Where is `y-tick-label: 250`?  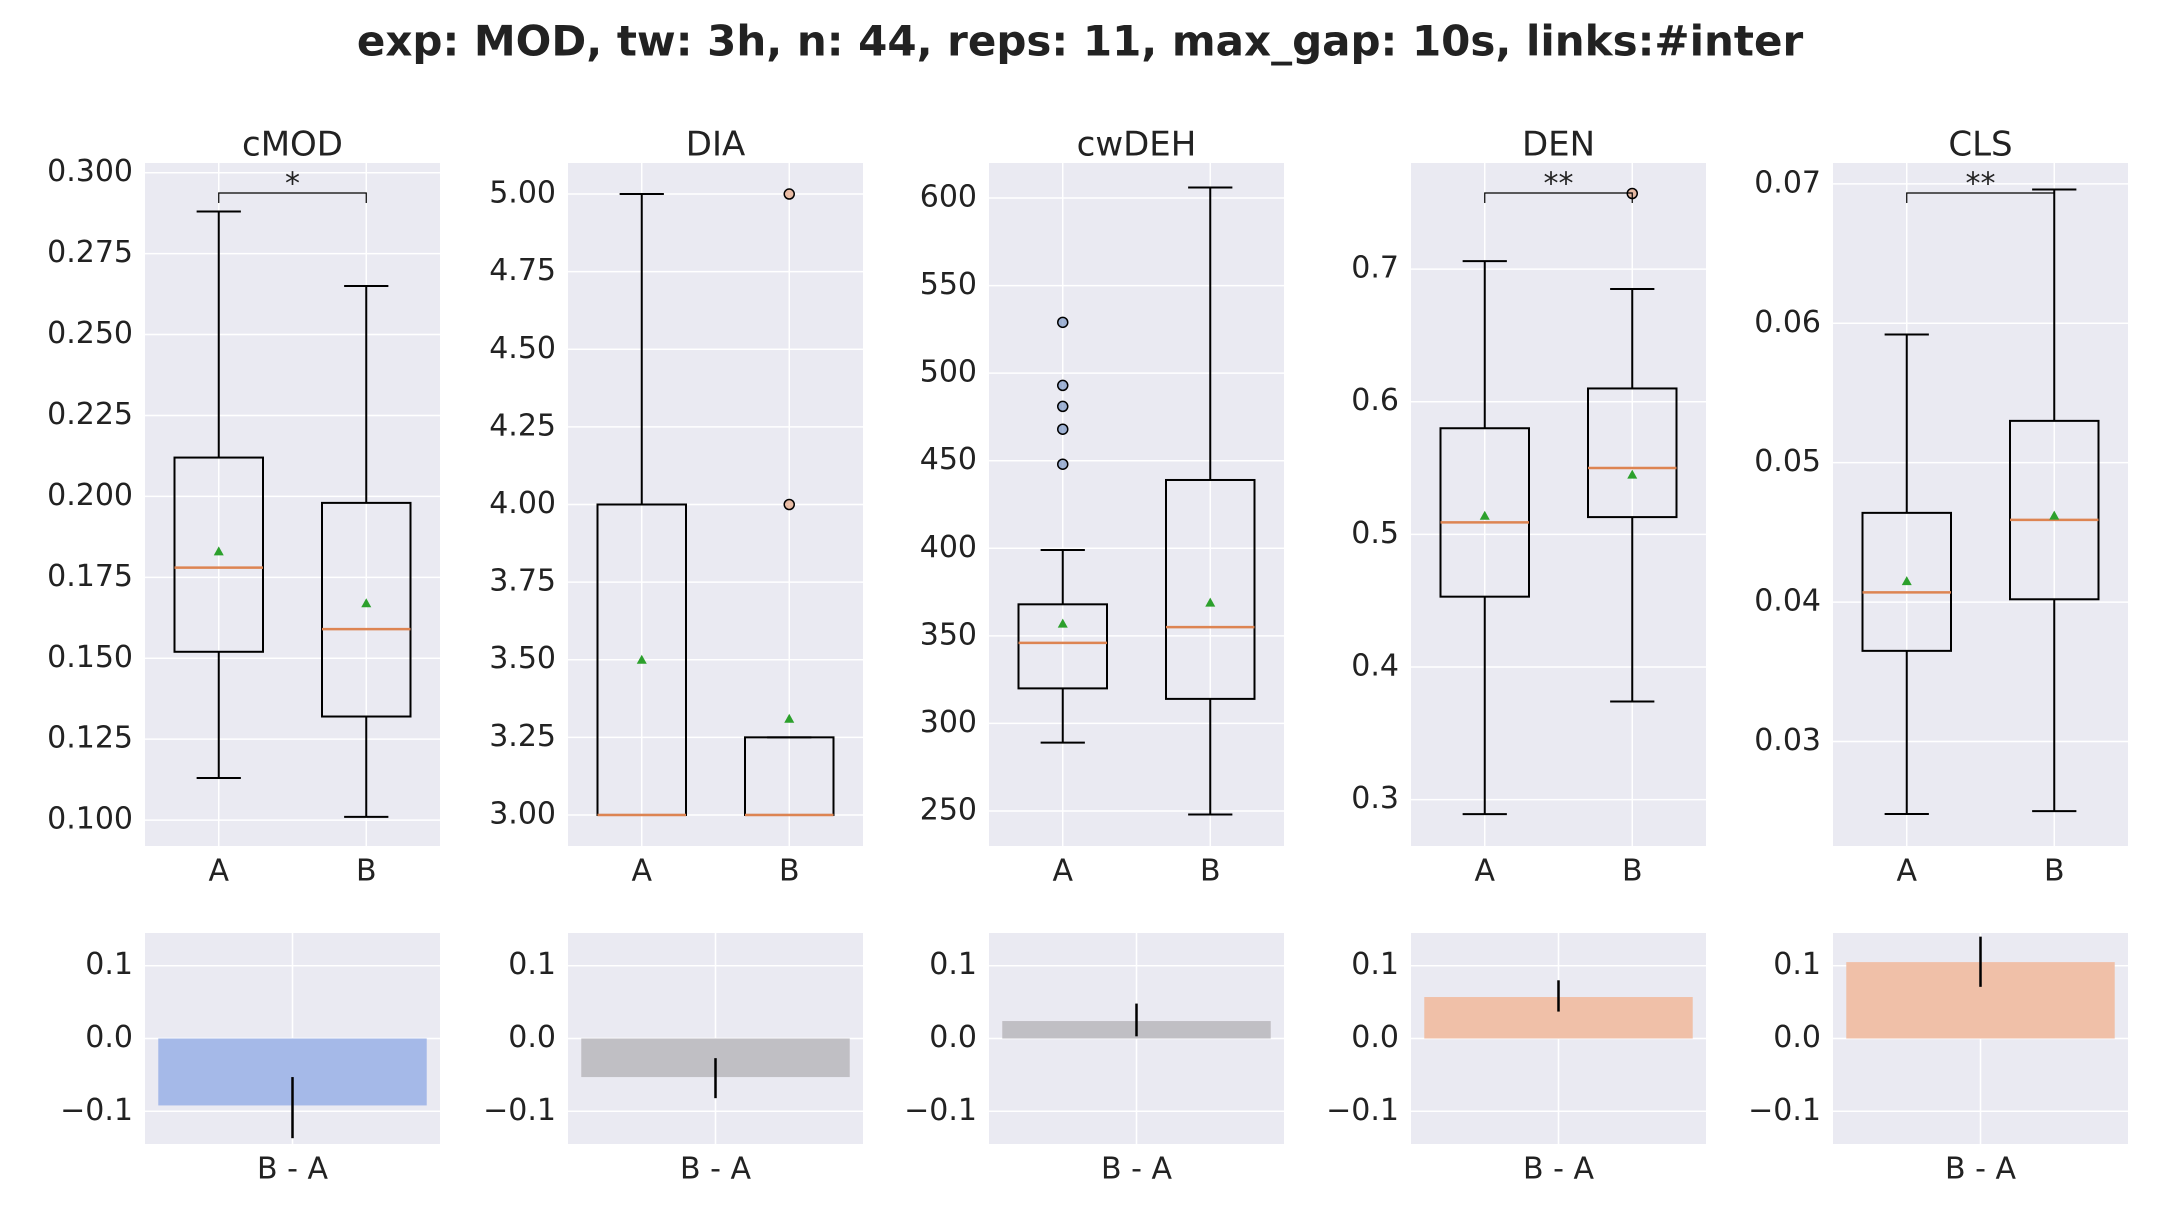
y-tick-label: 250 is located at coordinates (948, 809).